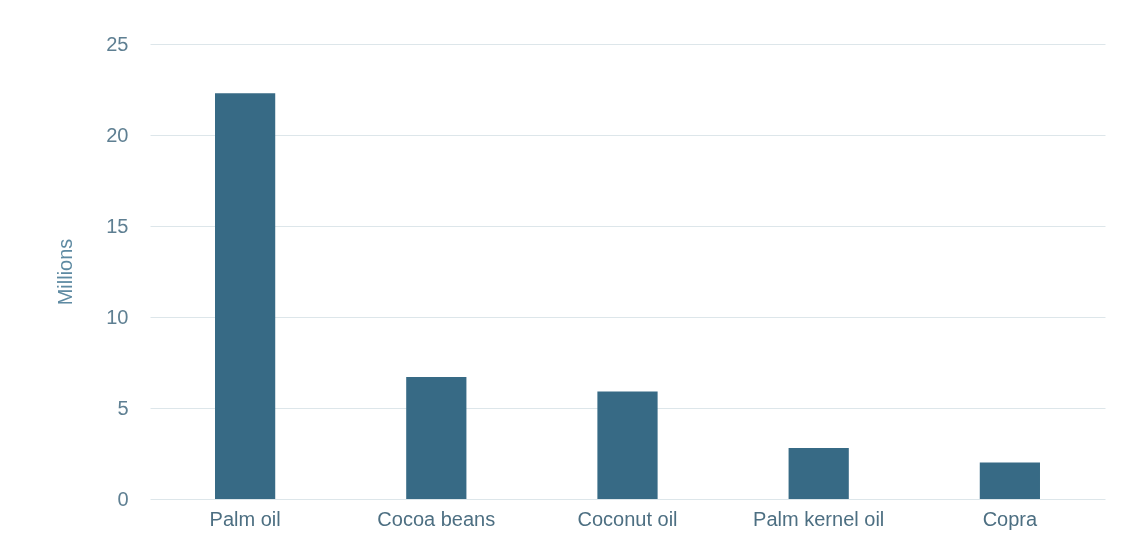 This screenshot has height=551, width=1127. I want to click on y-tick-label: 20, so click(117, 134).